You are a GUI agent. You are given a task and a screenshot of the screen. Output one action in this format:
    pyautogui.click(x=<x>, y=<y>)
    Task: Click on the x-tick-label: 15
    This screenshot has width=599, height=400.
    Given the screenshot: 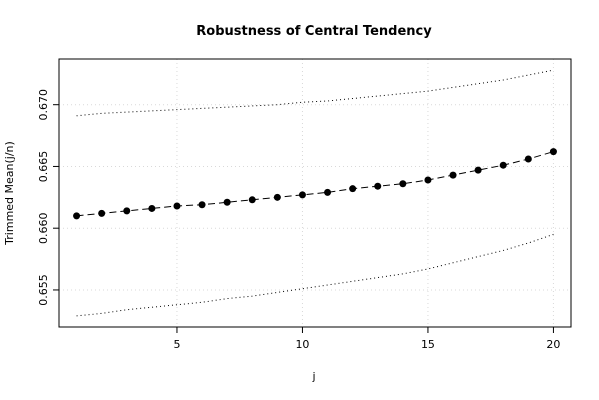 What is the action you would take?
    pyautogui.click(x=428, y=344)
    